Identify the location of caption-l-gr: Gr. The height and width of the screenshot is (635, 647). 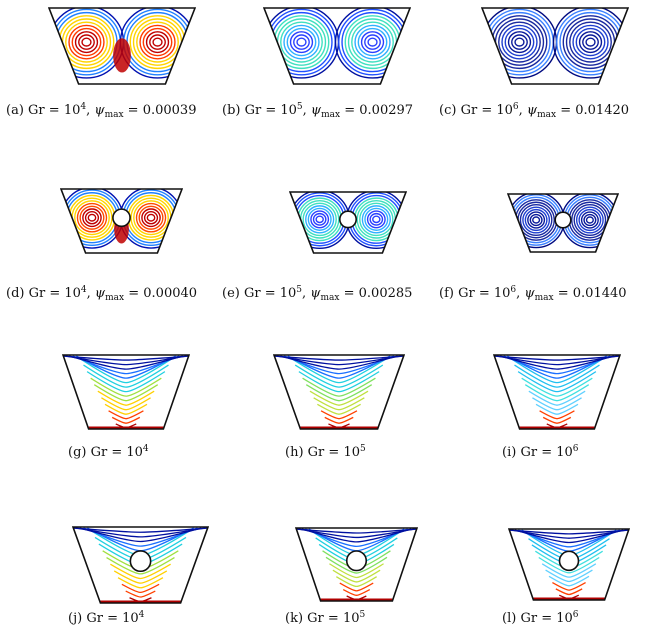
(529, 618).